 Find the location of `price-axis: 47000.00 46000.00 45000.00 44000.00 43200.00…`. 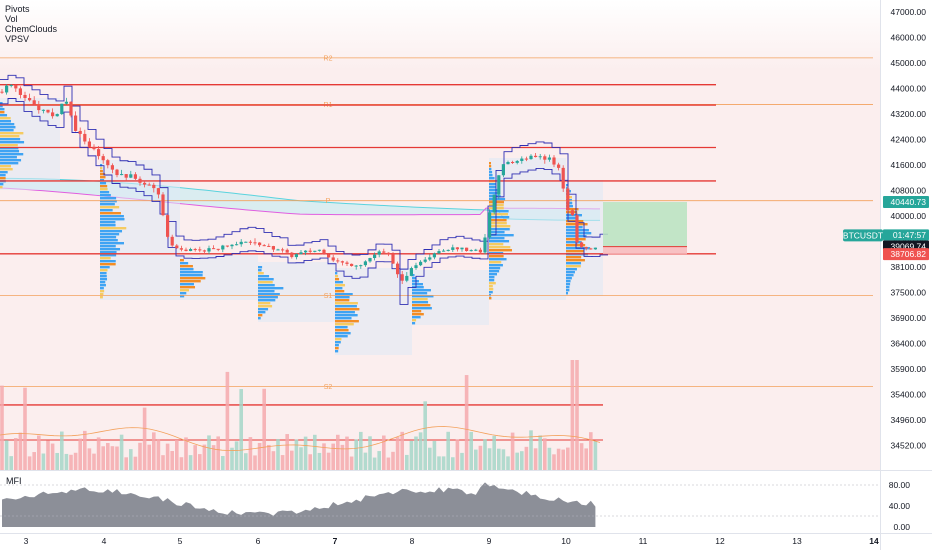

price-axis: 47000.00 46000.00 45000.00 44000.00 43200.00… is located at coordinates (909, 229).